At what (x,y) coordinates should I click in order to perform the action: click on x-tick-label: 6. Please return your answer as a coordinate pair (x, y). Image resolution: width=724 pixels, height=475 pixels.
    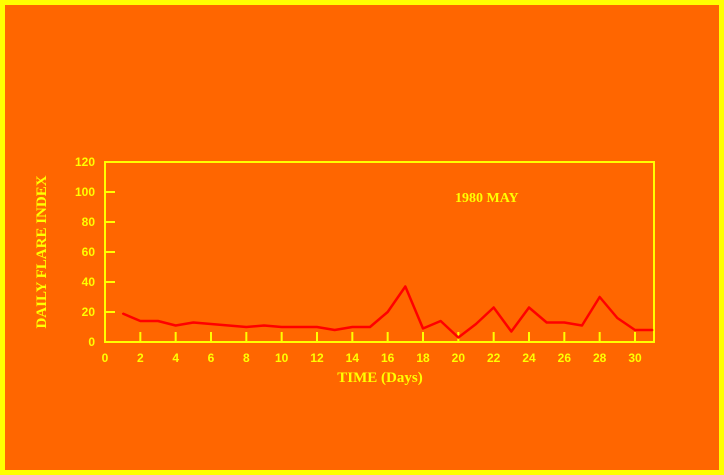
    Looking at the image, I should click on (211, 358).